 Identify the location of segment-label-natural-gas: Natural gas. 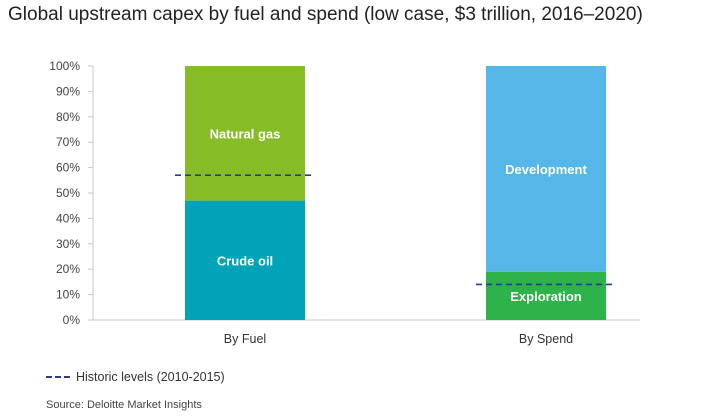
(245, 133).